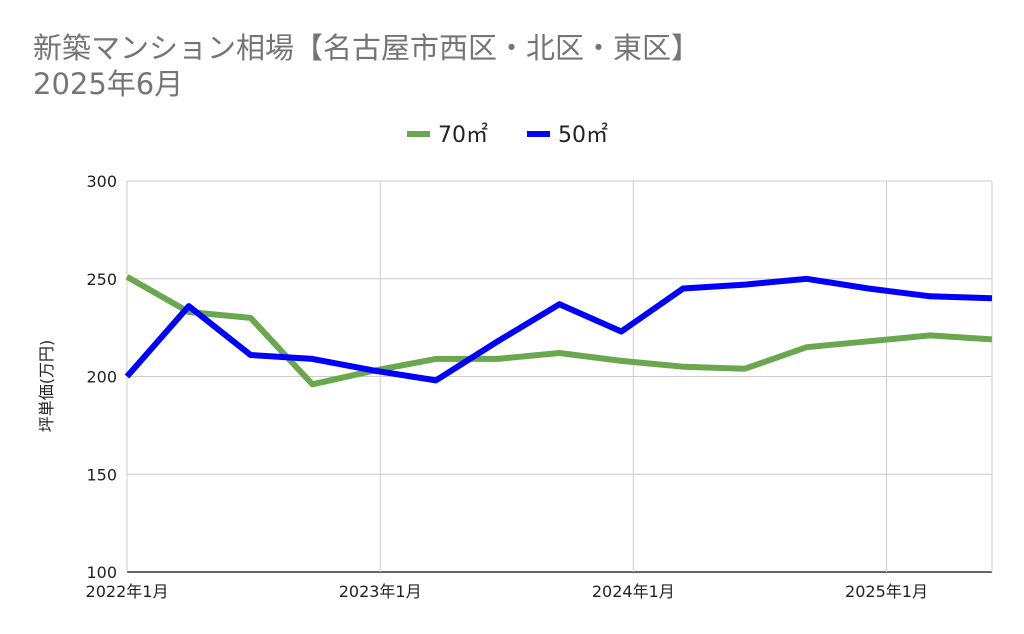 This screenshot has width=1024, height=634. What do you see at coordinates (366, 48) in the screenshot?
I see `chart-title-line1: 新築マンション相場【名古屋市西区・北区・東区】` at bounding box center [366, 48].